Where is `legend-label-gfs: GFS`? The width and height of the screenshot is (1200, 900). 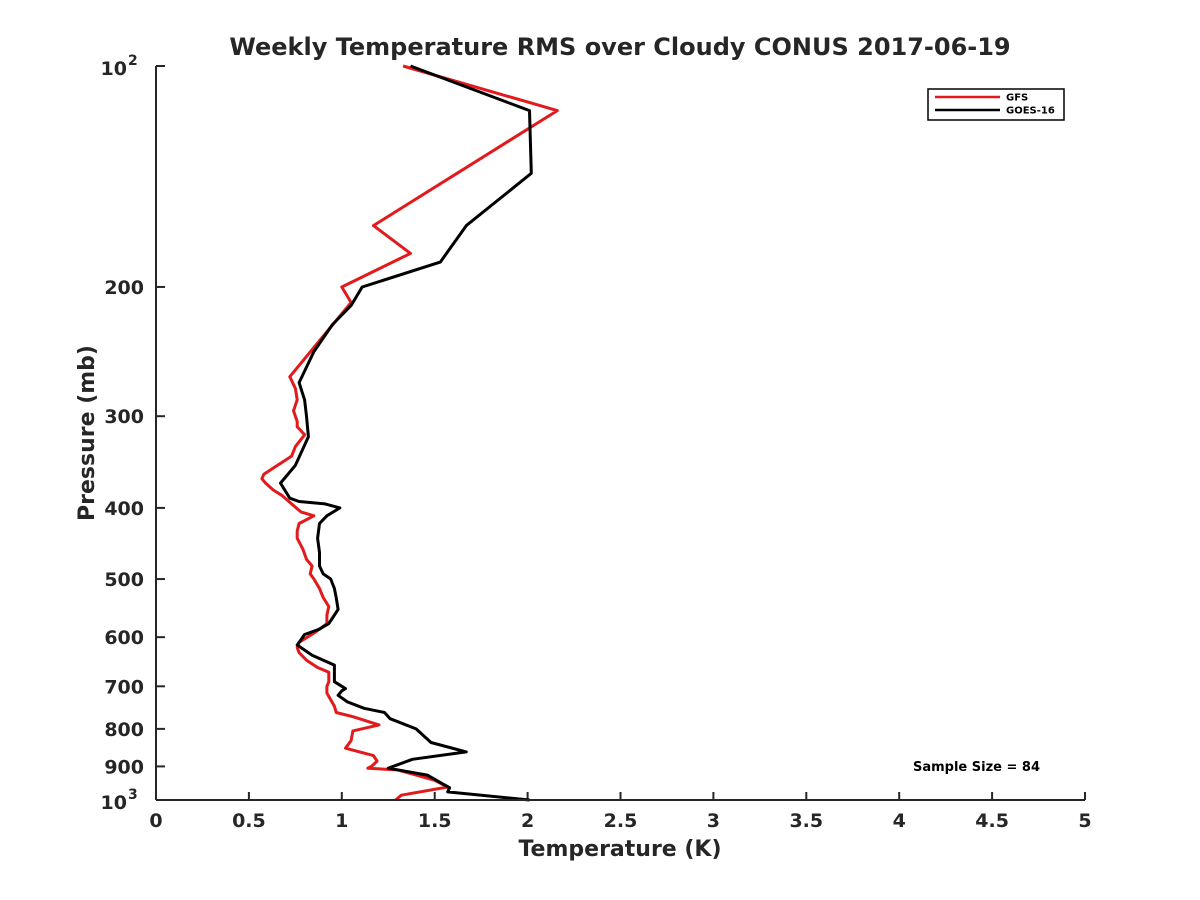 legend-label-gfs: GFS is located at coordinates (1017, 98).